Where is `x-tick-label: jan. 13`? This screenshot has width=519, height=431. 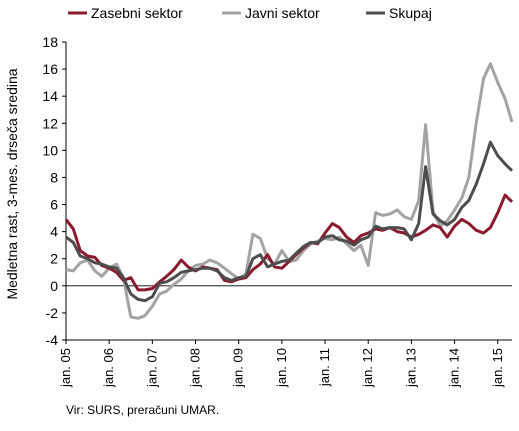
x-tick-label: jan. 13 is located at coordinates (410, 368).